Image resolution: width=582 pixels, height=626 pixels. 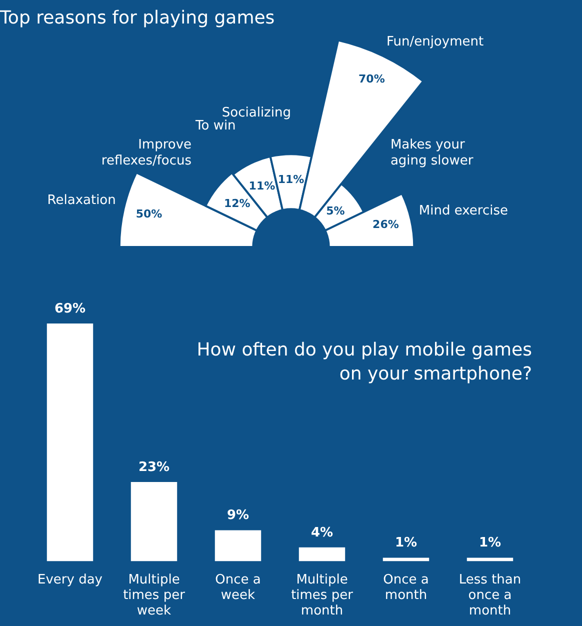 What do you see at coordinates (237, 203) in the screenshot?
I see `data-label: 12%` at bounding box center [237, 203].